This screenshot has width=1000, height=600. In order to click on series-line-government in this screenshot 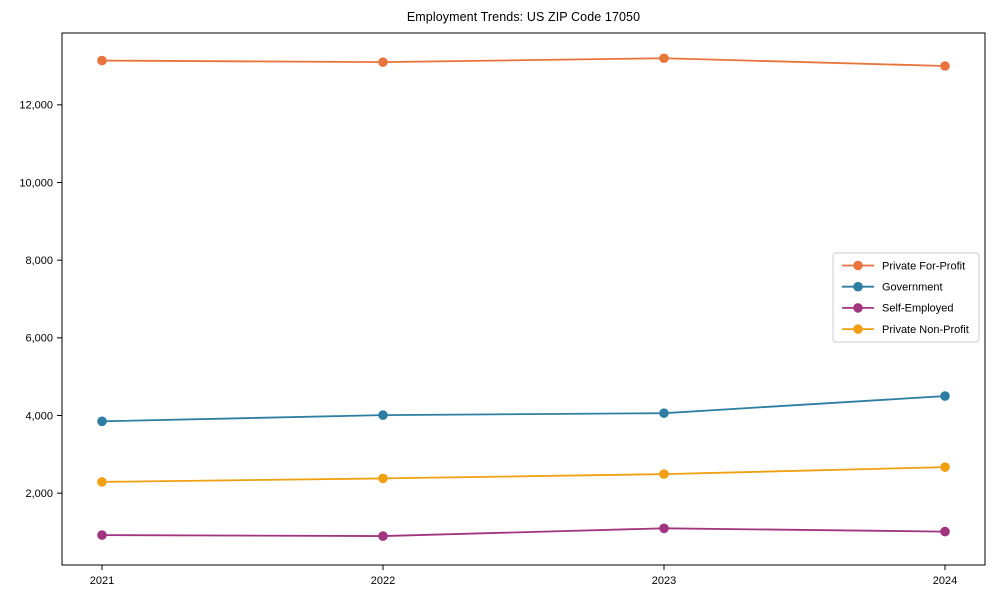, I will do `click(523, 409)`.